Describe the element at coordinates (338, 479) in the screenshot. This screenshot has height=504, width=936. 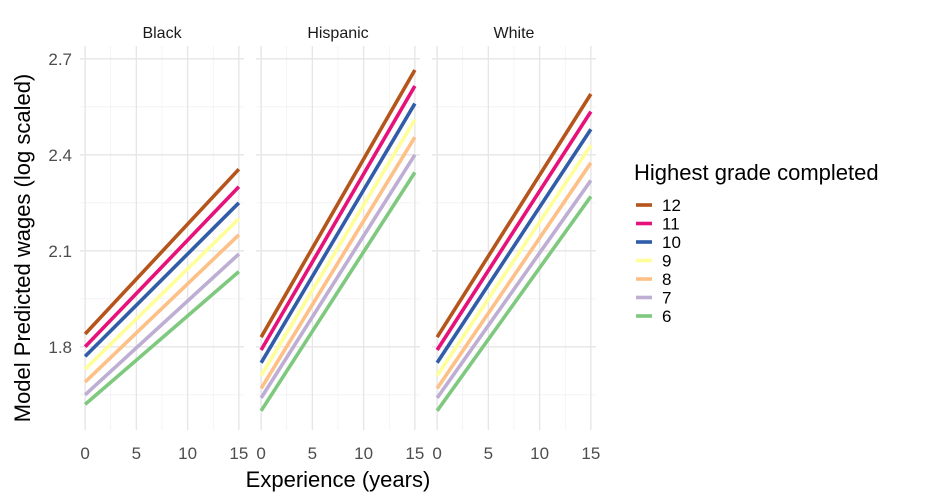
I see `x-axis-title: Experience (years)` at that location.